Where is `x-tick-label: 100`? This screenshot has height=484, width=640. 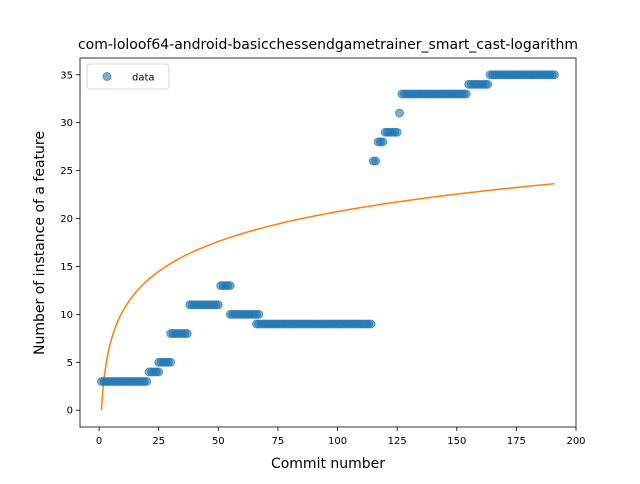
x-tick-label: 100 is located at coordinates (337, 441).